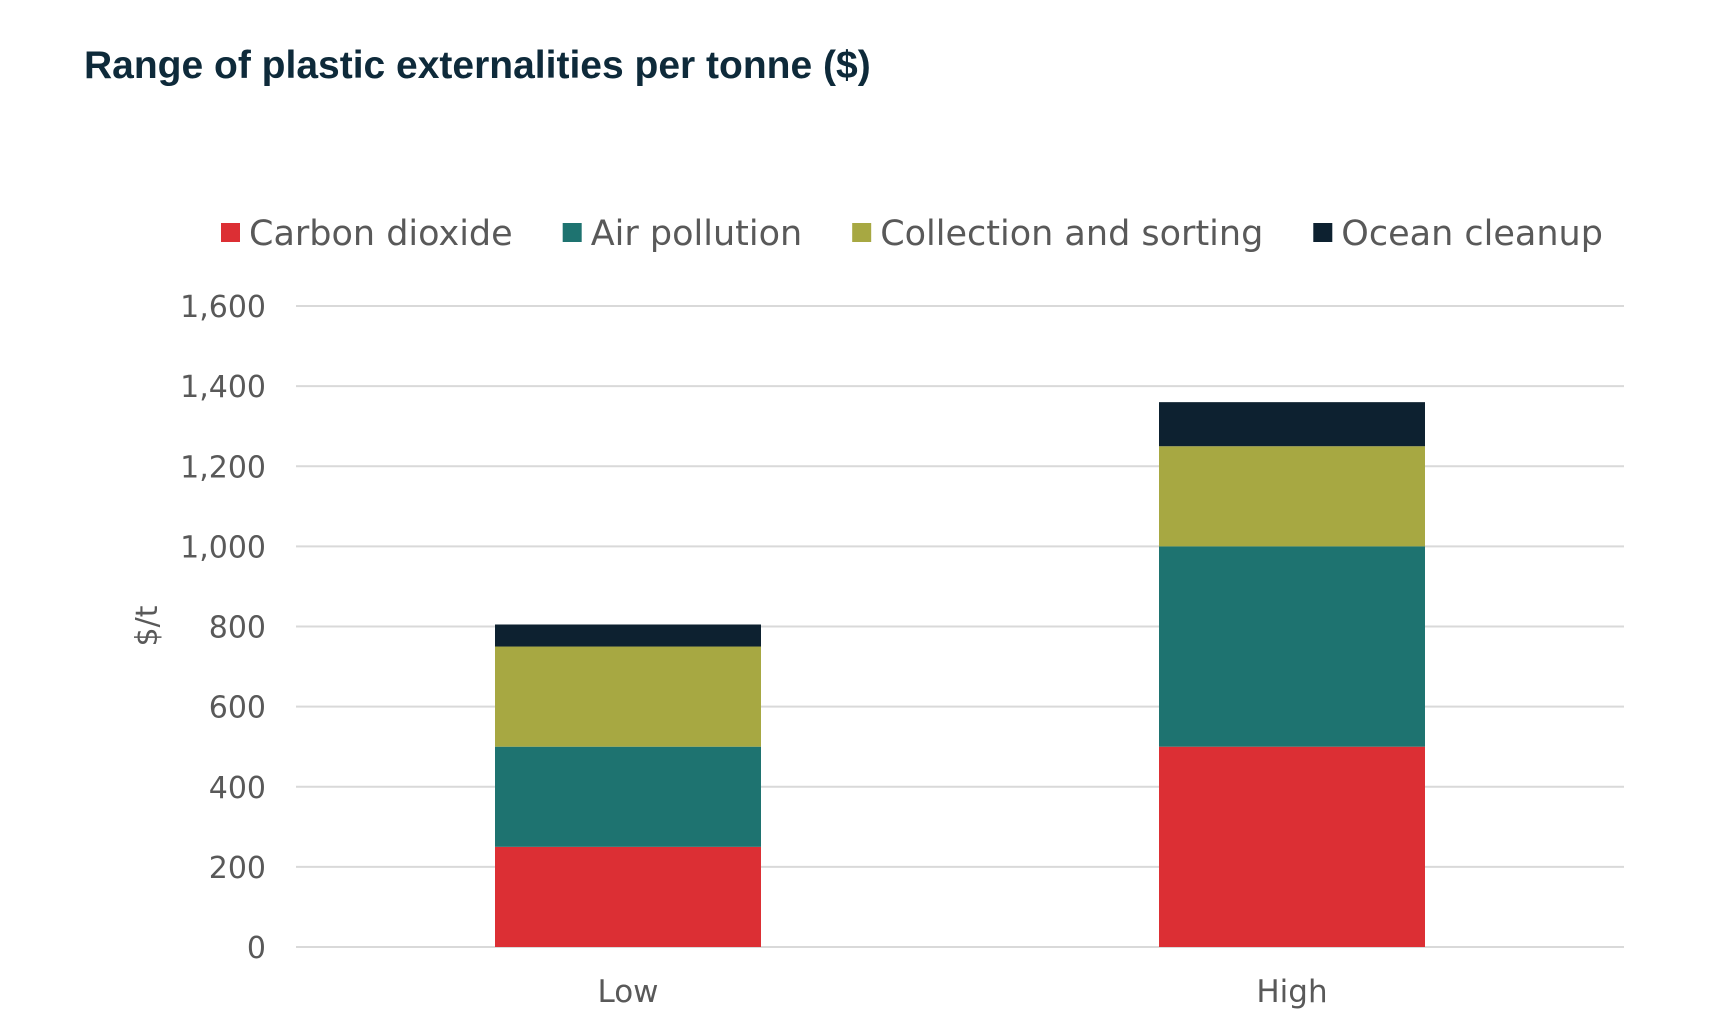 This screenshot has width=1714, height=1028. I want to click on y-tick-label: 1,600, so click(223, 307).